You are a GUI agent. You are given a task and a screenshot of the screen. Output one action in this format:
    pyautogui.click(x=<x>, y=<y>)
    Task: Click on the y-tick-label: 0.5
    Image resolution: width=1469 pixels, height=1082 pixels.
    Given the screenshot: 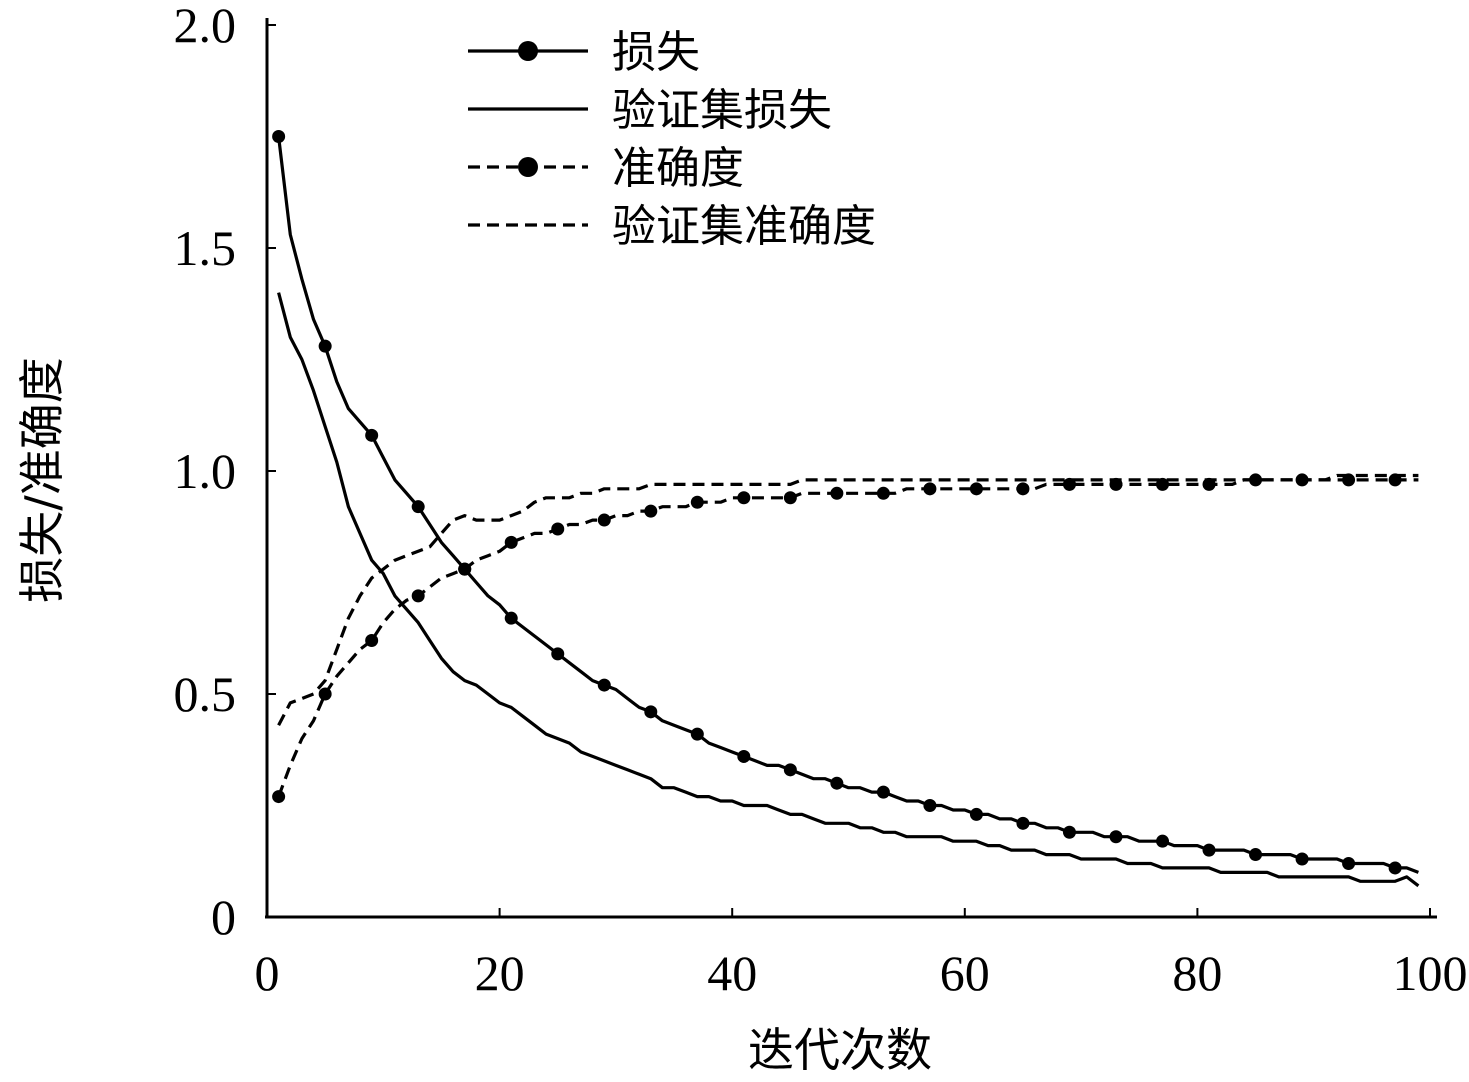 What is the action you would take?
    pyautogui.click(x=205, y=694)
    